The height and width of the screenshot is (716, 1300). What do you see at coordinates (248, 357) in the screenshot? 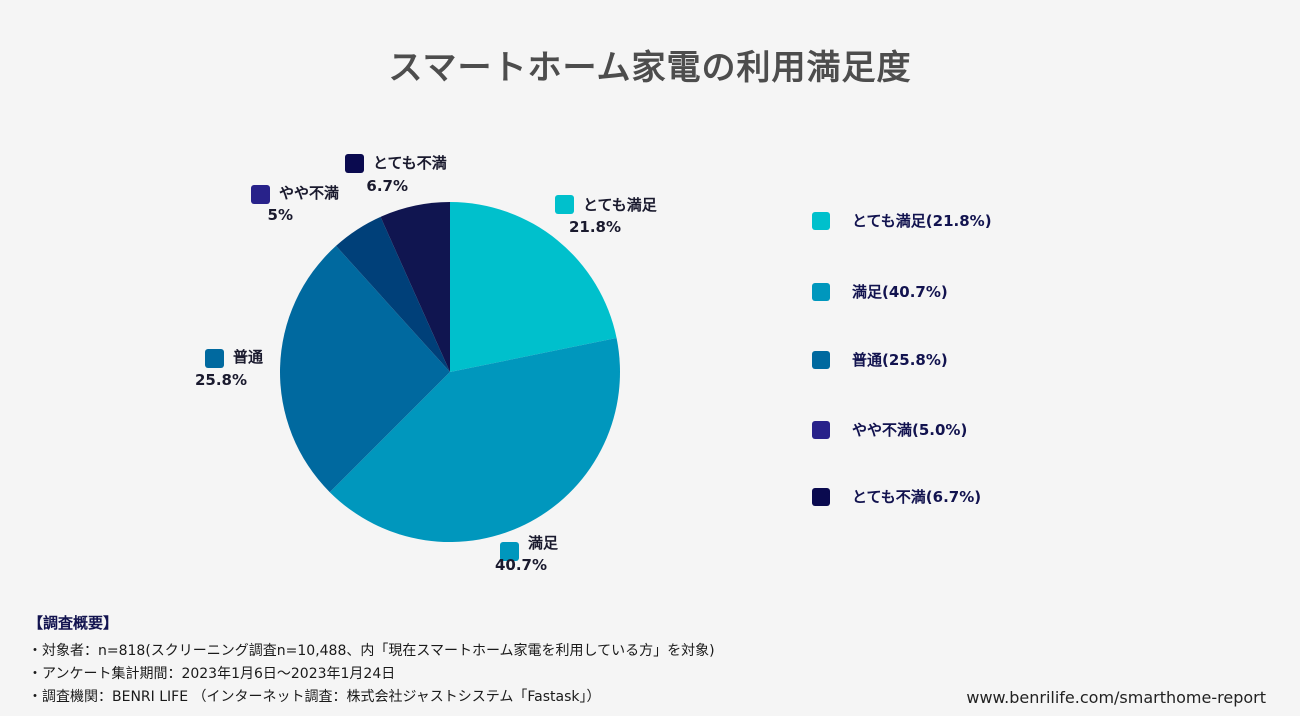
I see `data-label-name: 普通` at bounding box center [248, 357].